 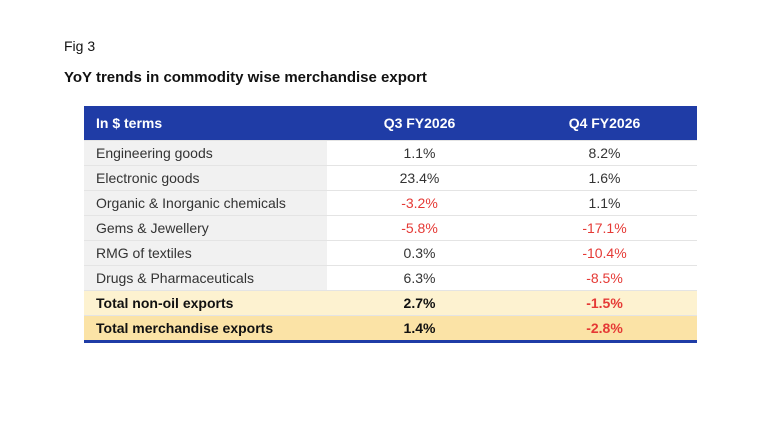 I want to click on cell: 0.3%, so click(x=419, y=253).